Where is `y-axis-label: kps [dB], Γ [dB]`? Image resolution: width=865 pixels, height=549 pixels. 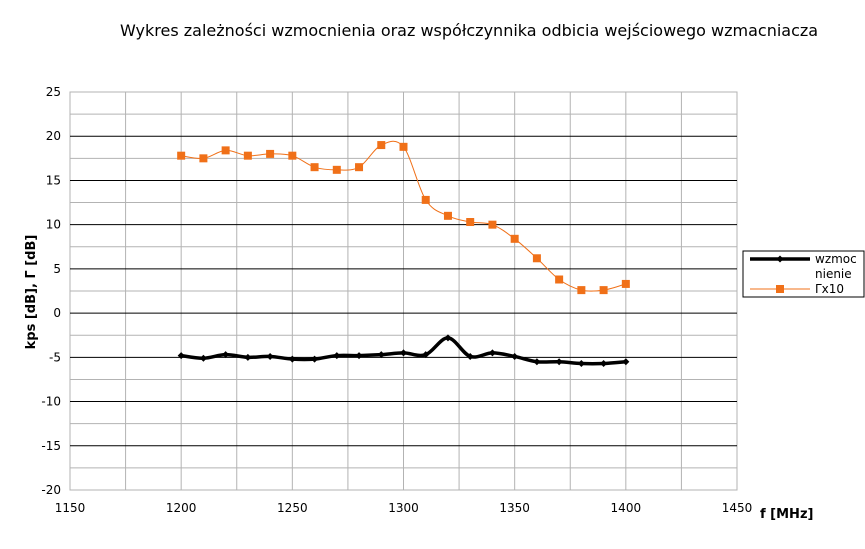 y-axis-label: kps [dB], Γ [dB] is located at coordinates (31, 292).